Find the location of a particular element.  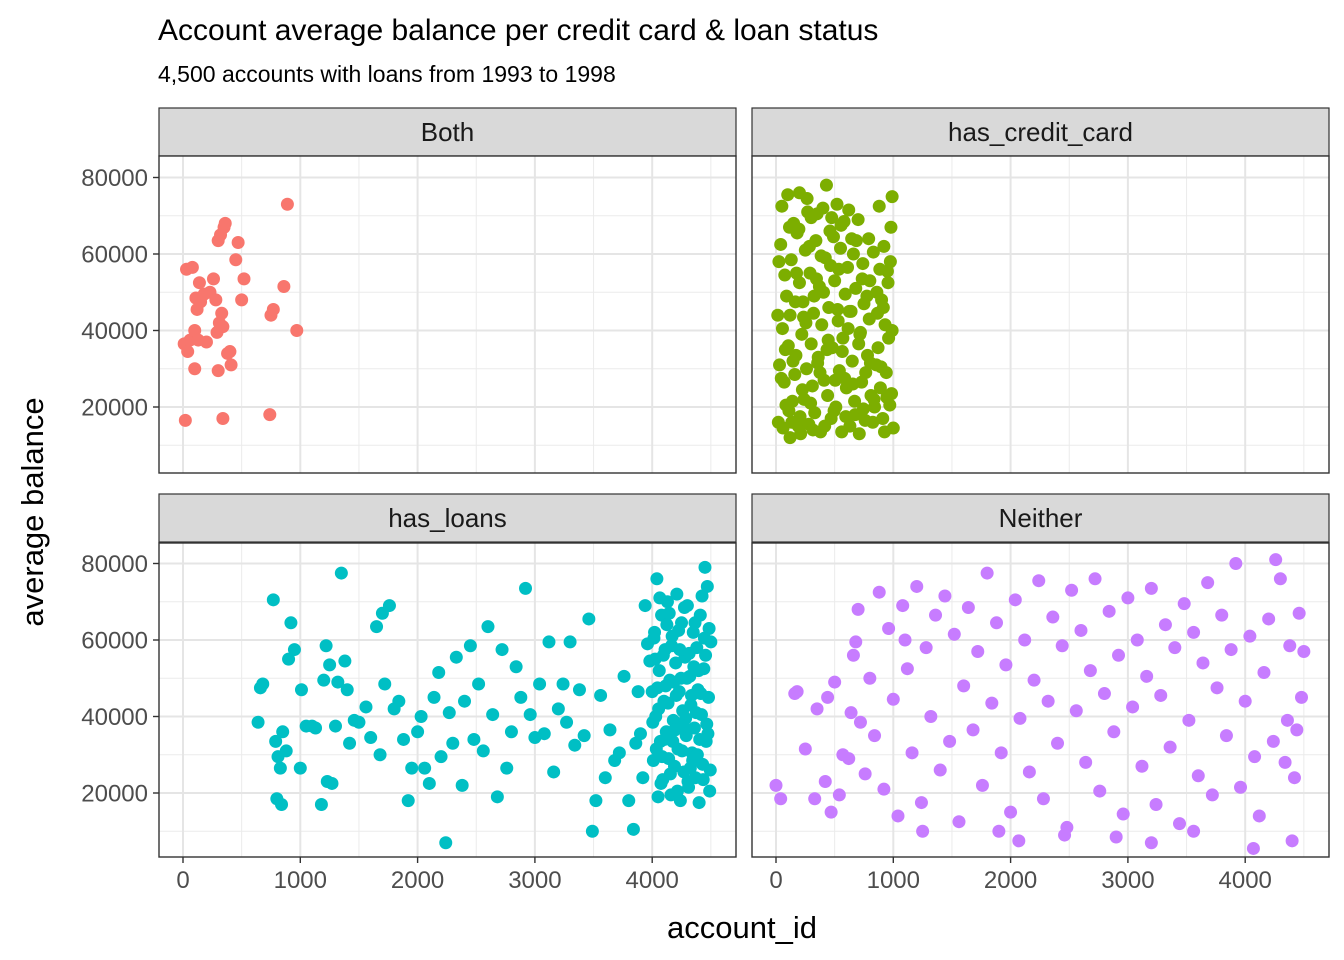

y-axes: 20000 40000 60000 80000 20000 40000 60000 80000 is located at coordinates (120, 486).